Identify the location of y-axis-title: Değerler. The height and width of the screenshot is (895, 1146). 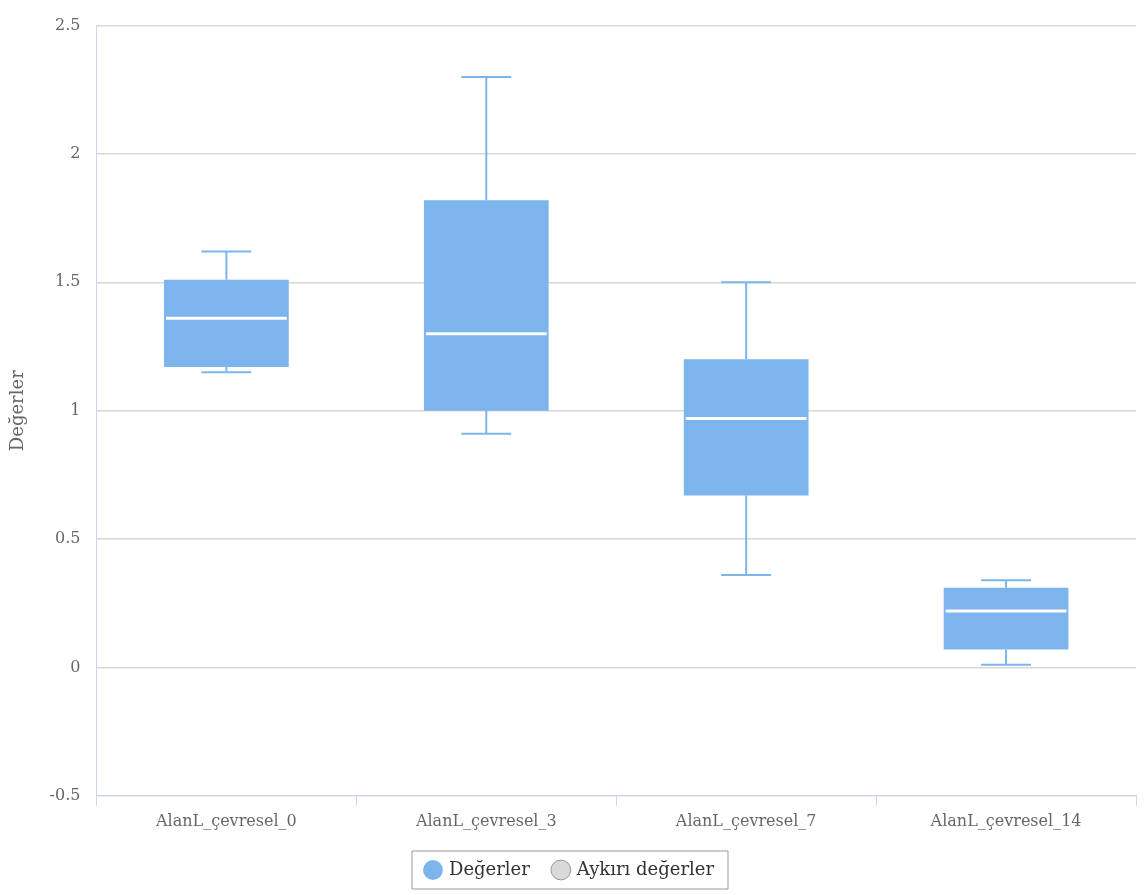
(17, 410).